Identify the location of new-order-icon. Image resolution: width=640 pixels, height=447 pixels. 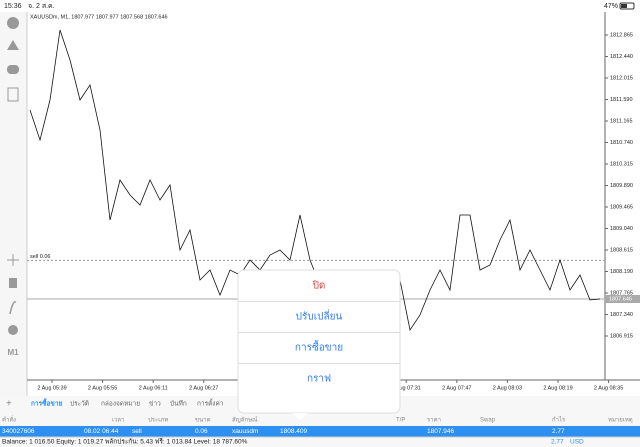
(13, 94).